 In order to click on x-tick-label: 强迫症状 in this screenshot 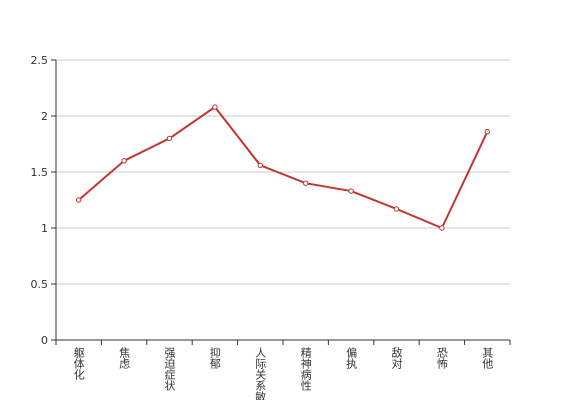, I will do `click(169, 369)`.